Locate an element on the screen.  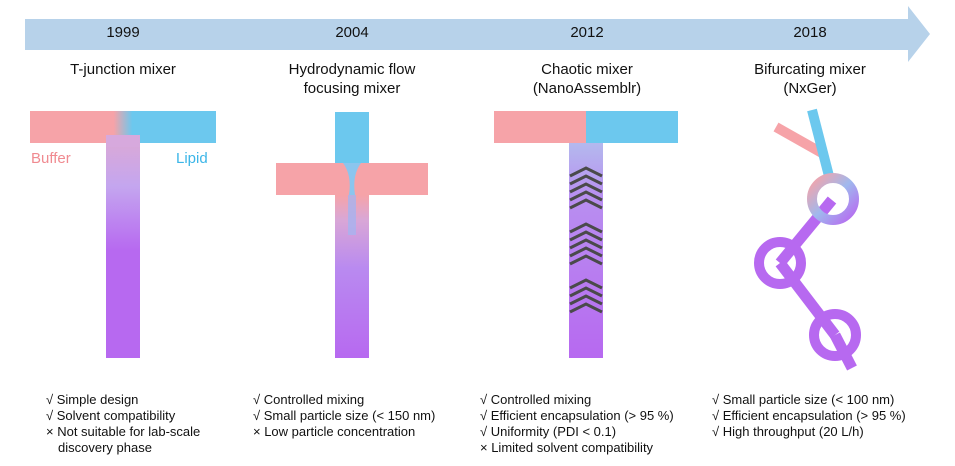
list-item: √ Small particle size (< 150 nm) is located at coordinates (344, 415).